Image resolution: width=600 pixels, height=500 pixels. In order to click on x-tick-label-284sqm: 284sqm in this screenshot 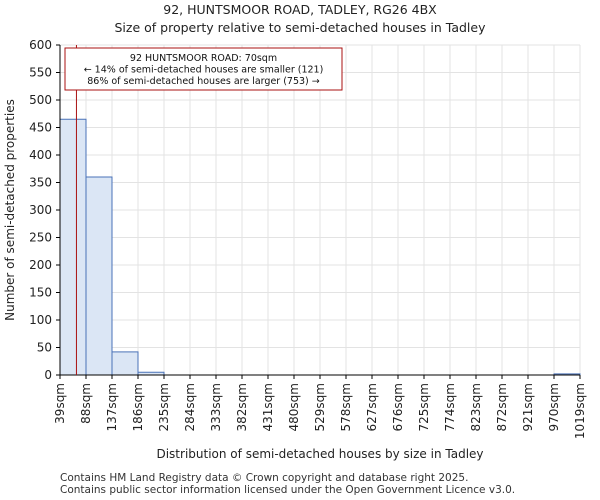, I will do `click(190, 407)`.